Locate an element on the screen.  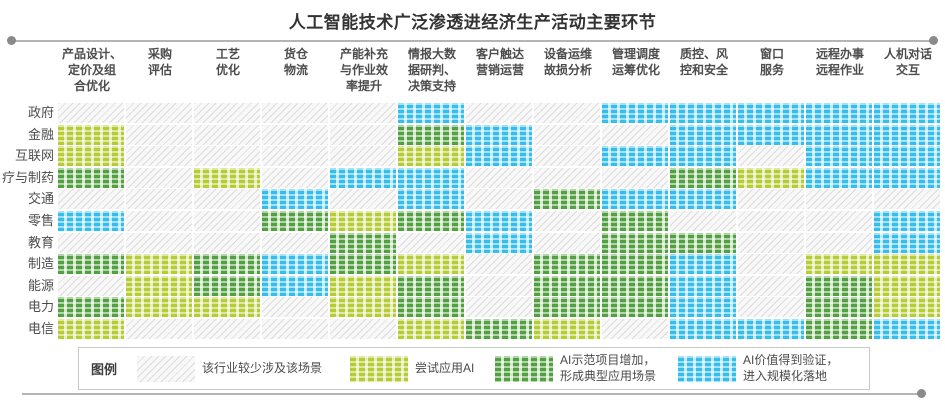
legend-item-trial: 尝试应用AI is located at coordinates (415, 368).